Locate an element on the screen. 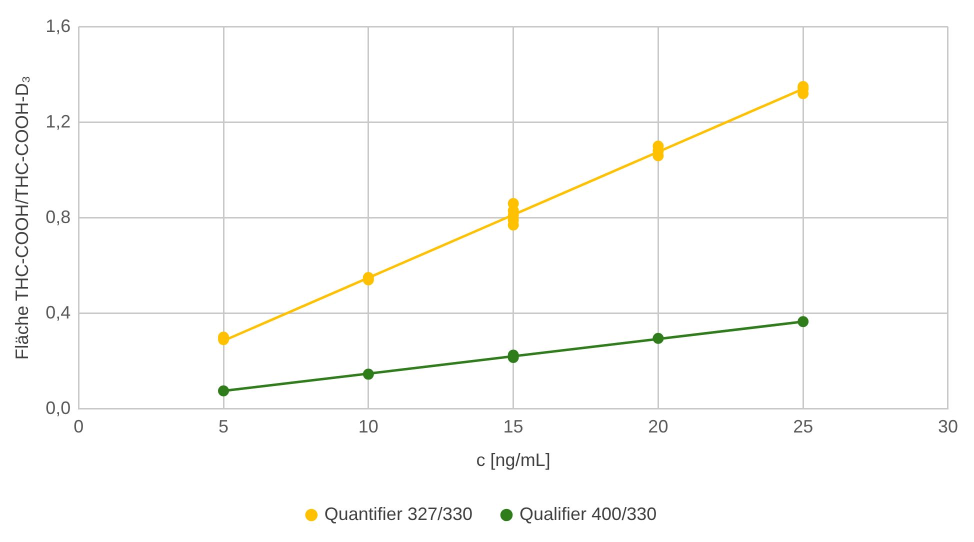 Image resolution: width=974 pixels, height=542 pixels. x-tick-label: 5 is located at coordinates (223, 426).